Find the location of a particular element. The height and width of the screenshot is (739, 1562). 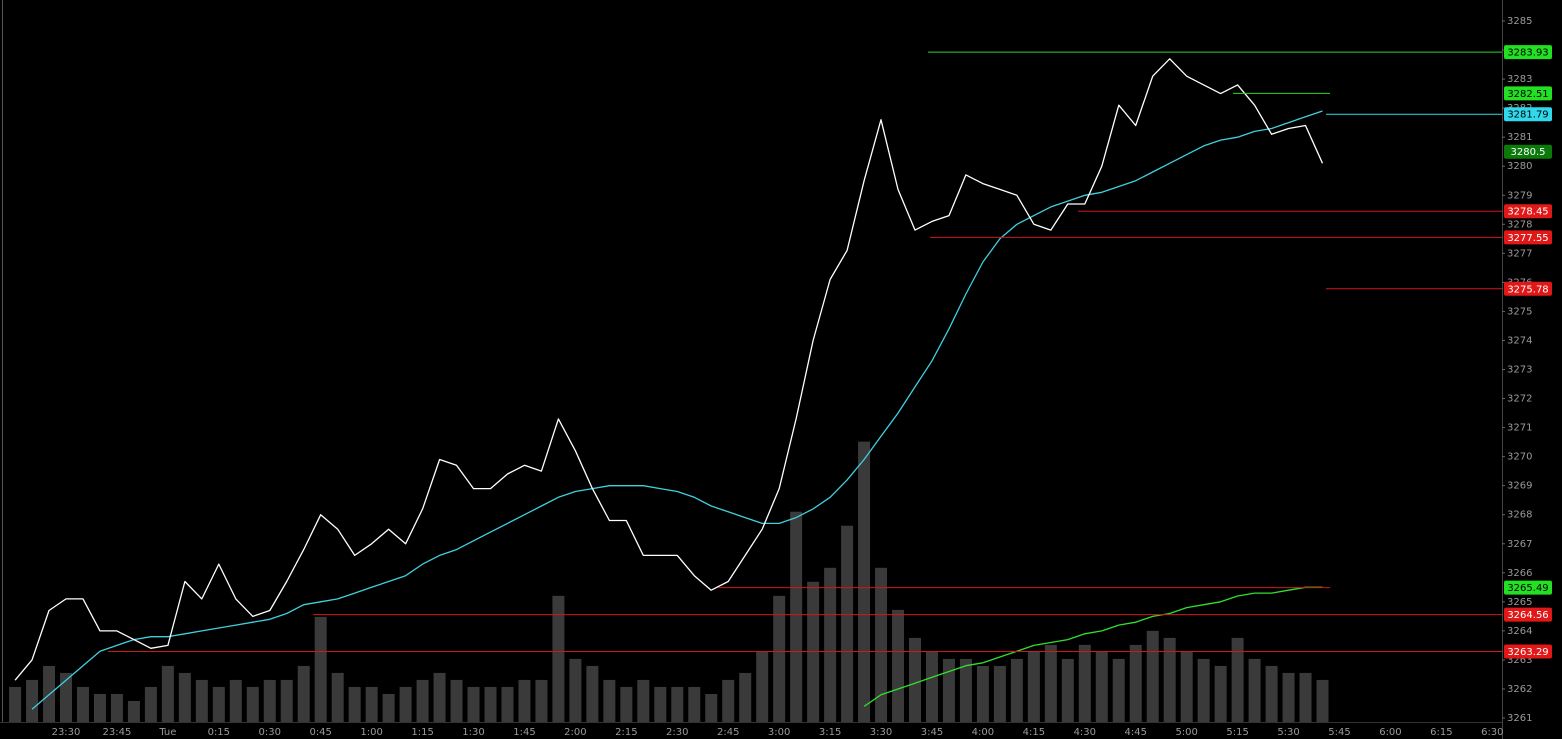

y-tick-label: 3270 is located at coordinates (1519, 457).